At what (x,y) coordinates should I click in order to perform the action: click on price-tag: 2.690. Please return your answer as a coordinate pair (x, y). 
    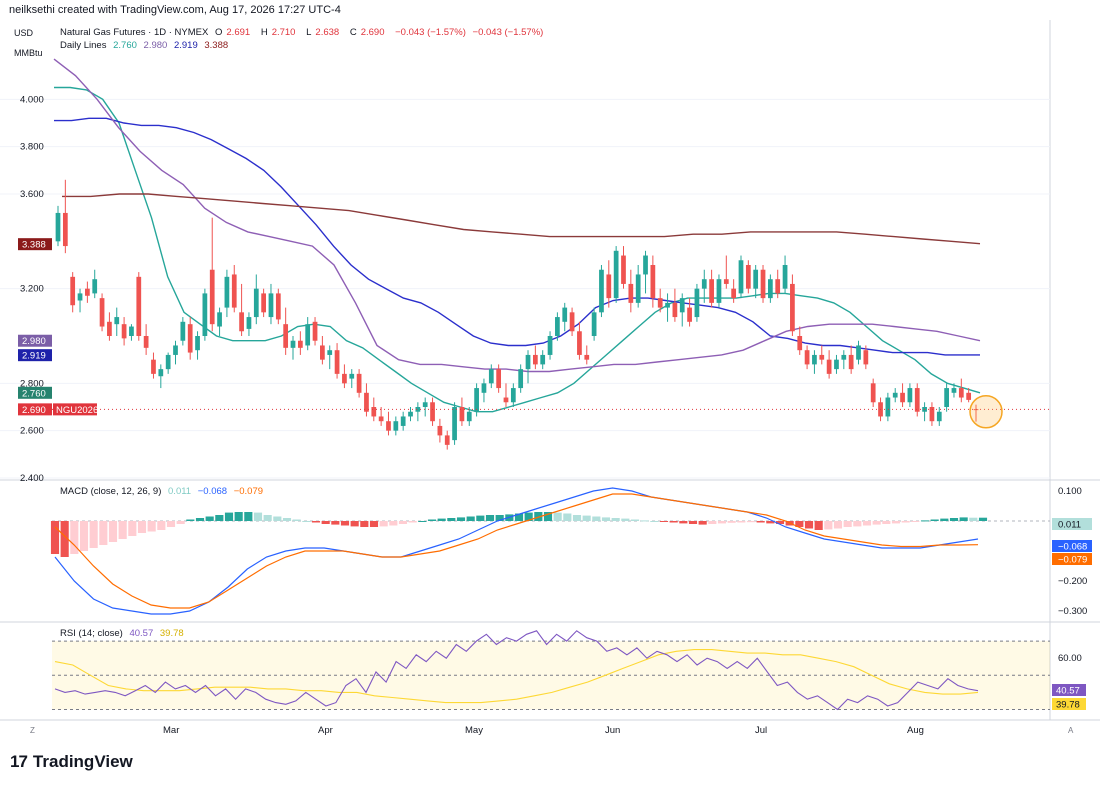
    Looking at the image, I should click on (35, 409).